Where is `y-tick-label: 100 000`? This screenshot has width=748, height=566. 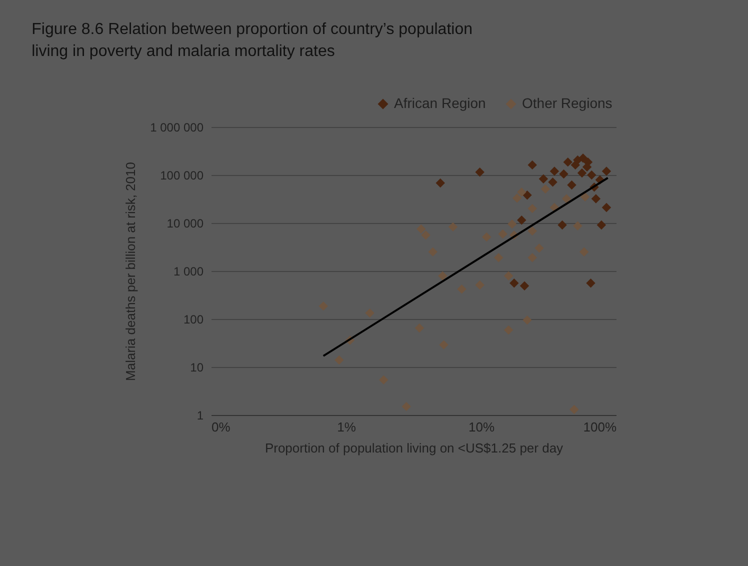 y-tick-label: 100 000 is located at coordinates (182, 175).